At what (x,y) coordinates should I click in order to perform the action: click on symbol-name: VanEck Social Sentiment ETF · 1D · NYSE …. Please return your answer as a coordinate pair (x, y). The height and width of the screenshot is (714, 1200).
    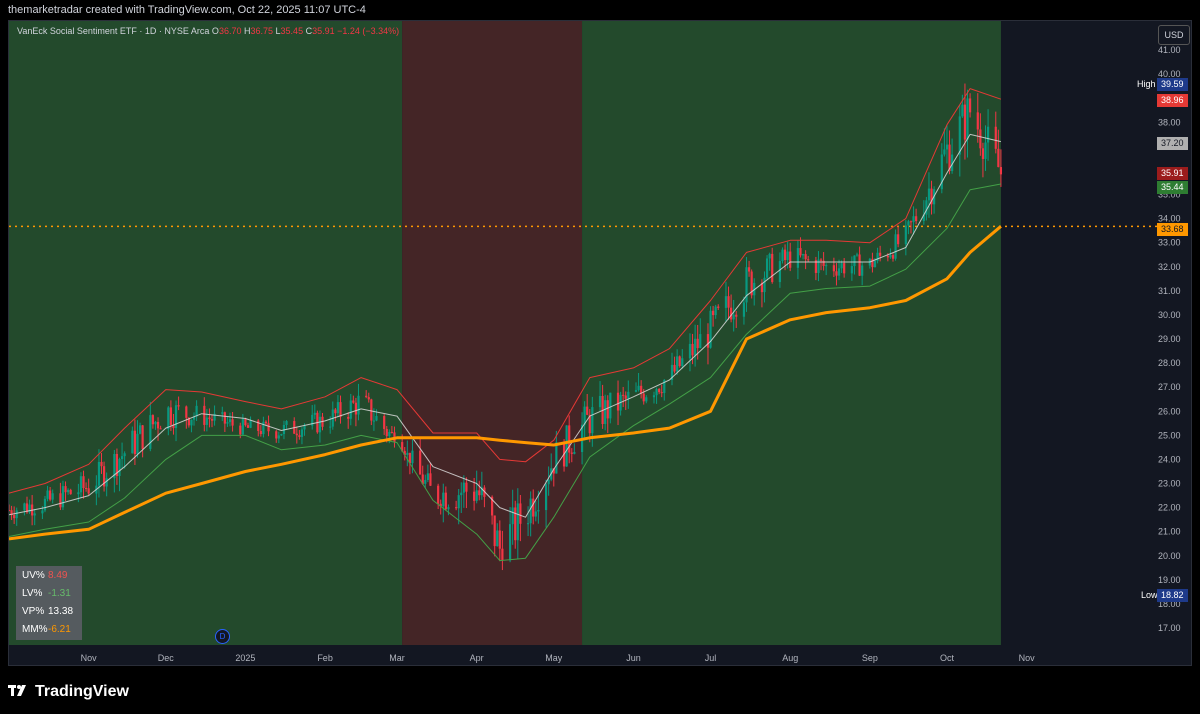
    Looking at the image, I should click on (113, 31).